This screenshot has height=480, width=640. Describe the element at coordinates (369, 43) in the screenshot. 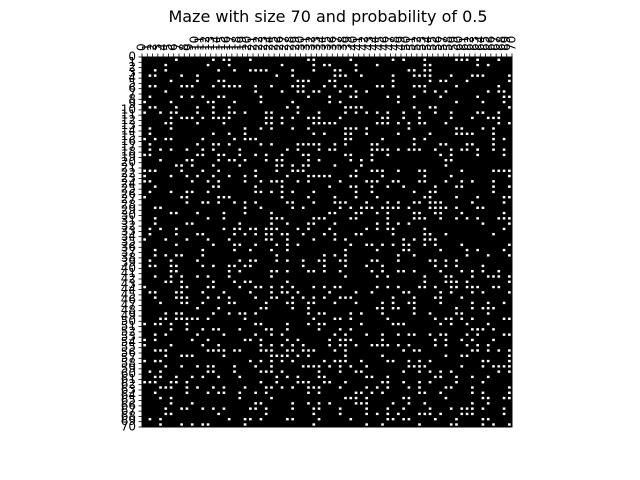

I see `x-tick-label: 43` at that location.